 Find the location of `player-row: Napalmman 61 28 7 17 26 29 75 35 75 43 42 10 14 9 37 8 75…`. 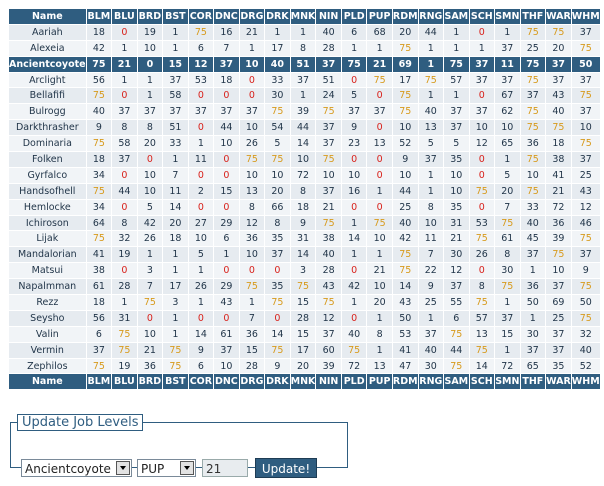

player-row: Napalmman 61 28 7 17 26 29 75 35 75 43 42 10 14 9 37 8 75… is located at coordinates (304, 287).